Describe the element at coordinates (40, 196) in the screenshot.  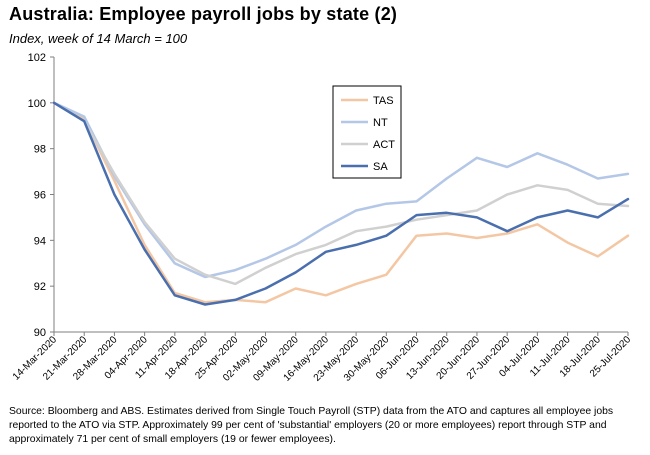
I see `y-tick-label: 96` at that location.